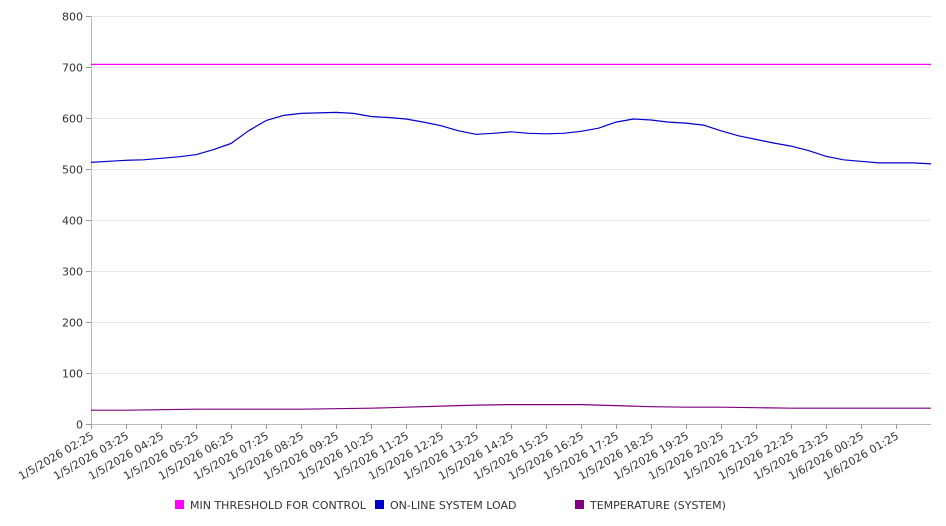 The height and width of the screenshot is (526, 946). What do you see at coordinates (278, 505) in the screenshot?
I see `legend-label: MIN THRESHOLD FOR CONTROL` at bounding box center [278, 505].